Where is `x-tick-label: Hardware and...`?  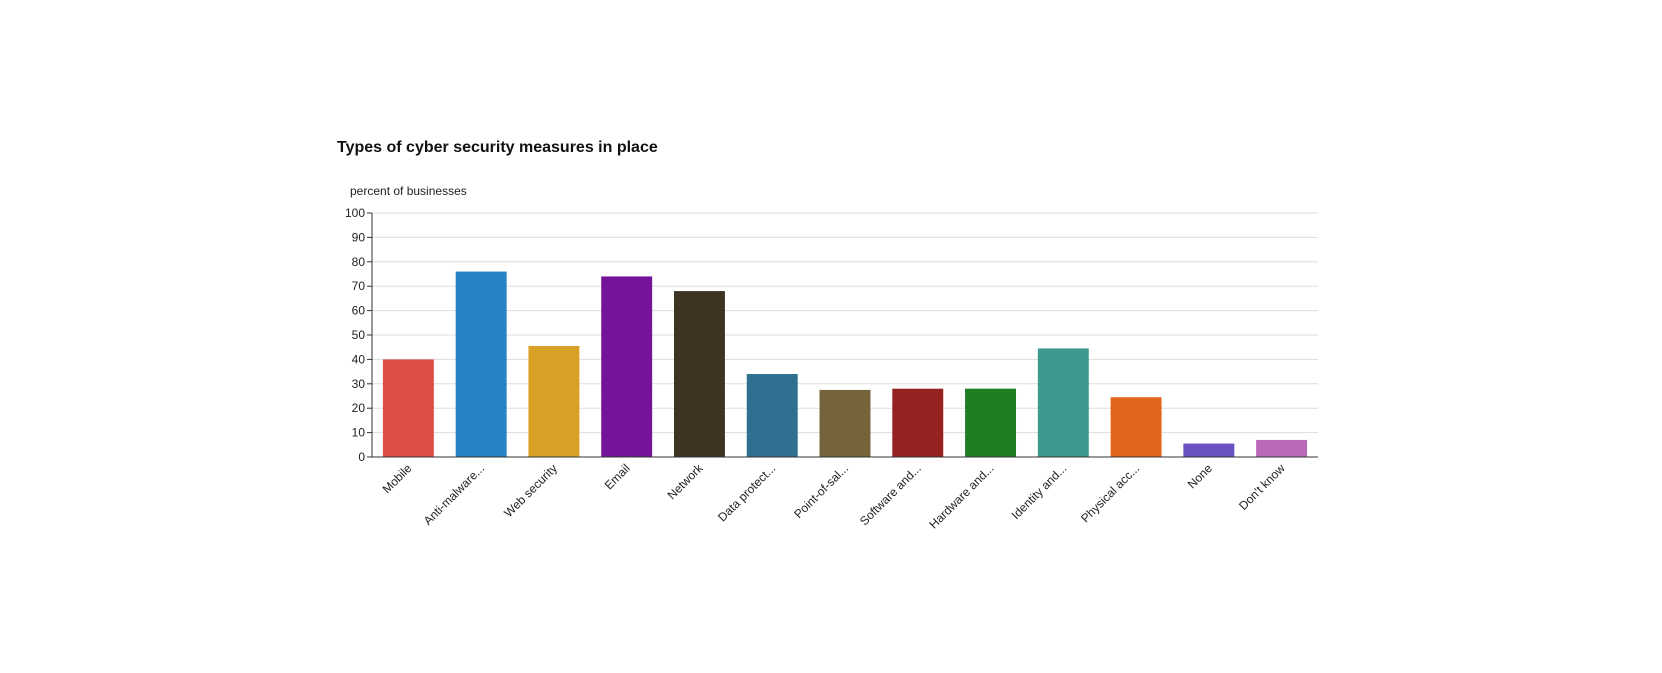
x-tick-label: Hardware and... is located at coordinates (961, 496).